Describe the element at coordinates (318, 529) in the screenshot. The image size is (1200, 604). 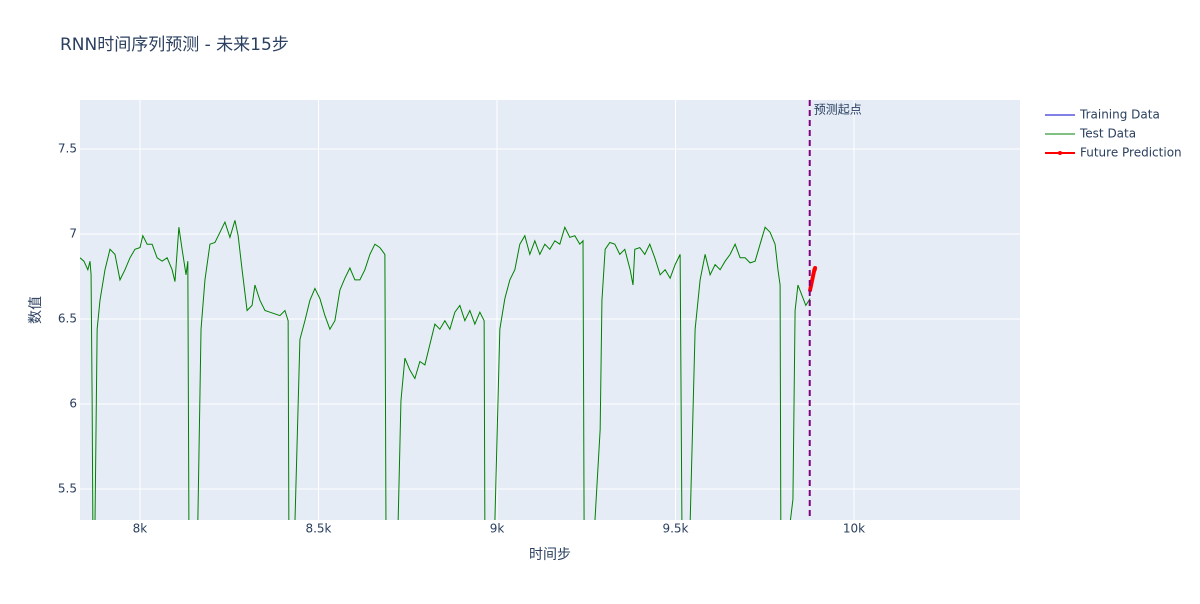
I see `x-tick-label: 8.5k` at that location.